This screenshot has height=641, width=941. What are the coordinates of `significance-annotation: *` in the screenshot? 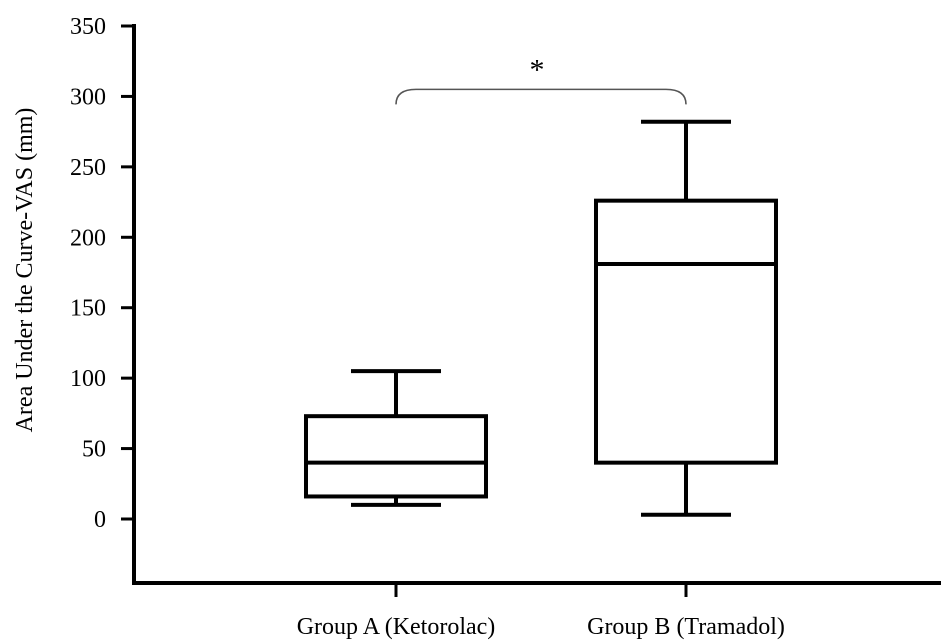 It's located at (541, 79).